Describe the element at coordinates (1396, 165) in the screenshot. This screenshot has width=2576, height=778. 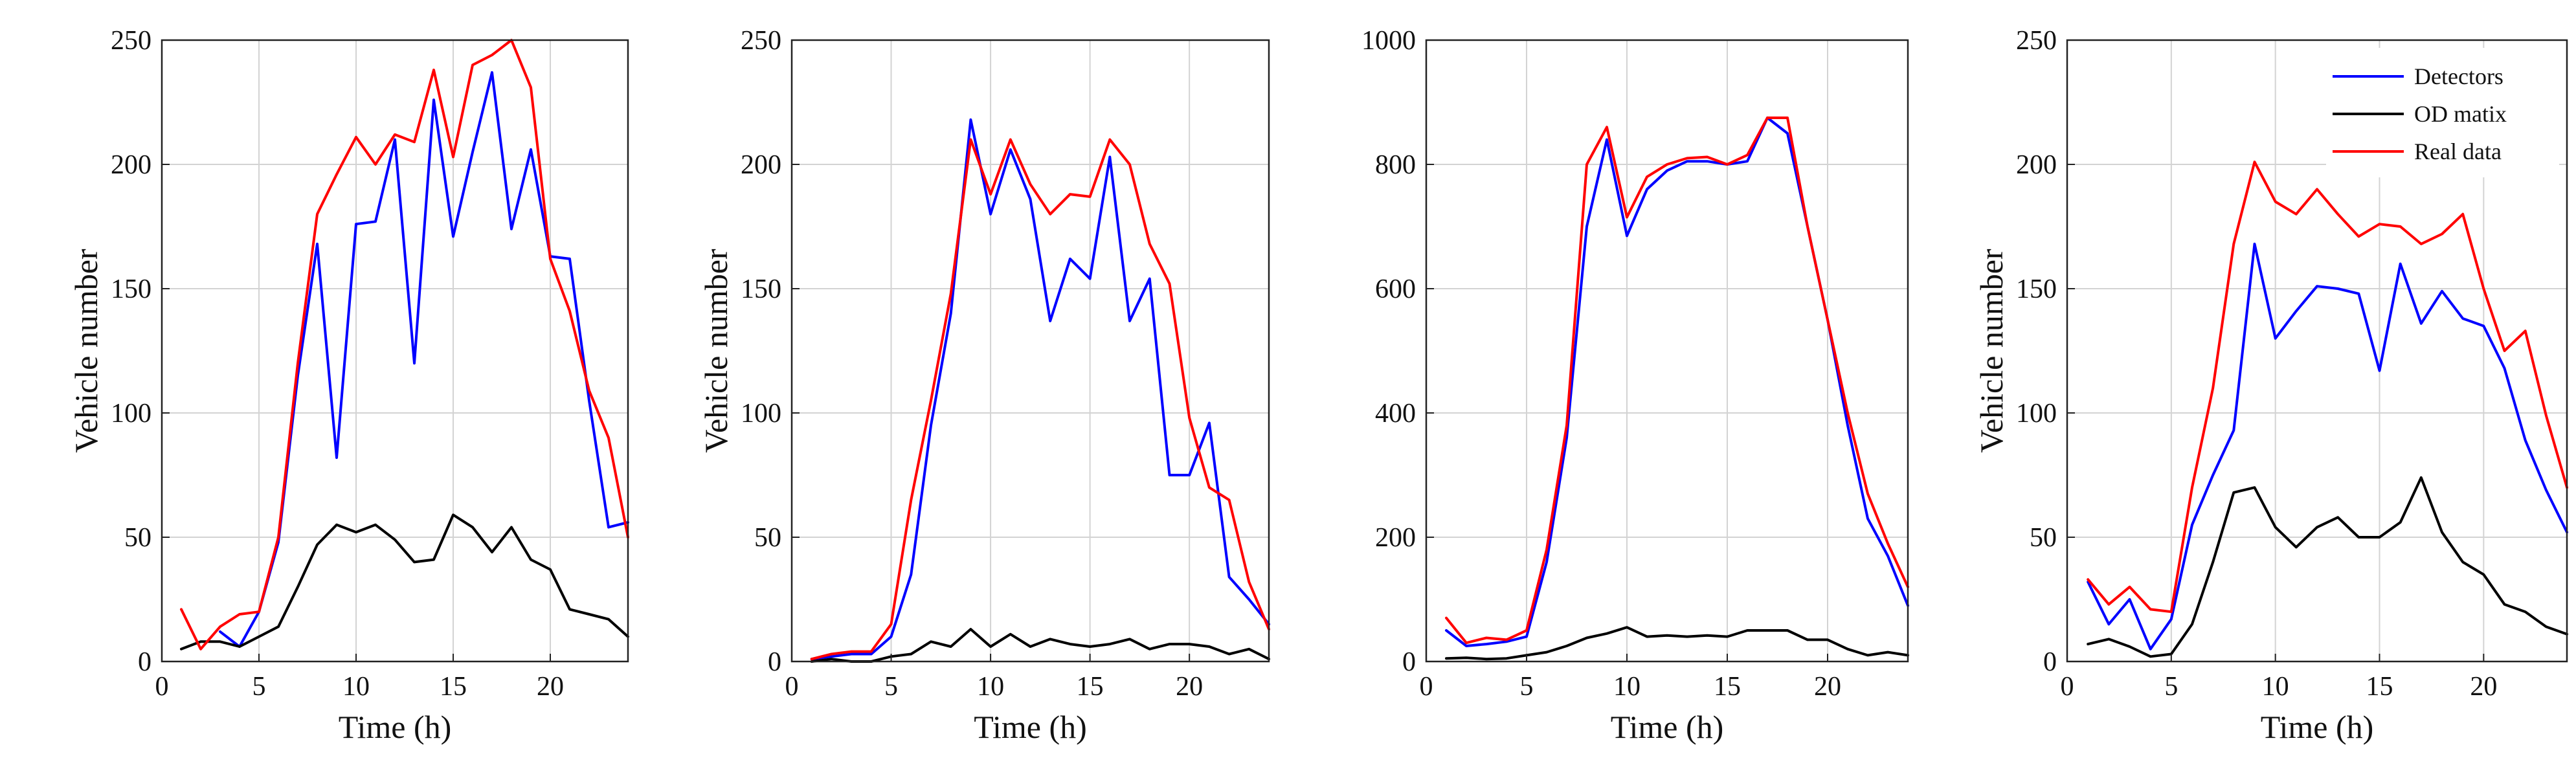
I see `y-tick-label: 800` at that location.